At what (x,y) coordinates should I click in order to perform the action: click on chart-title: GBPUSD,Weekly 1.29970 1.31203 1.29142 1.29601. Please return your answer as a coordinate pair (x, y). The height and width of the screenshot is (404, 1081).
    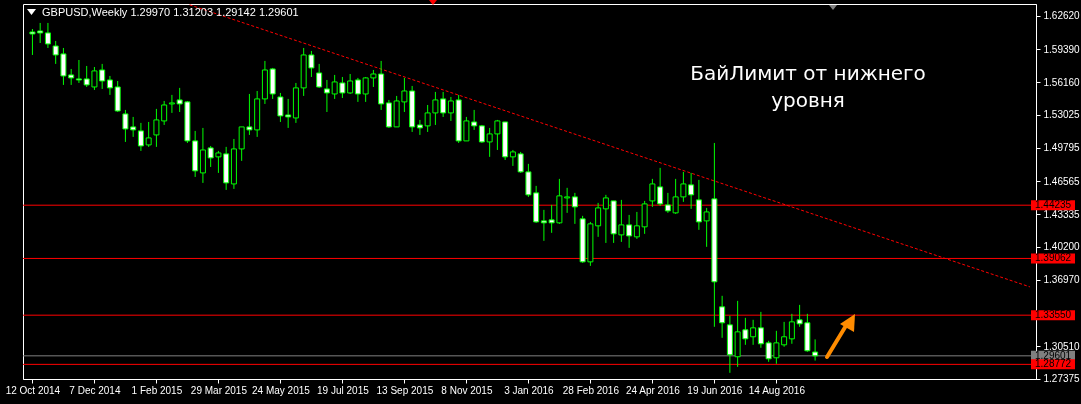
    Looking at the image, I should click on (170, 12).